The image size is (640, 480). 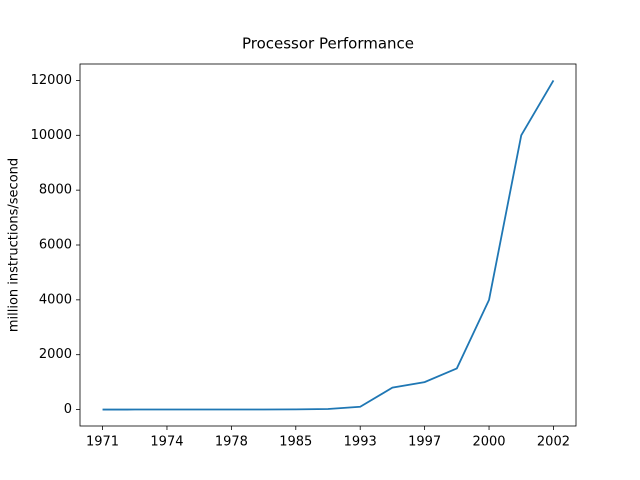 What do you see at coordinates (553, 442) in the screenshot?
I see `x-tick-label: 2002` at bounding box center [553, 442].